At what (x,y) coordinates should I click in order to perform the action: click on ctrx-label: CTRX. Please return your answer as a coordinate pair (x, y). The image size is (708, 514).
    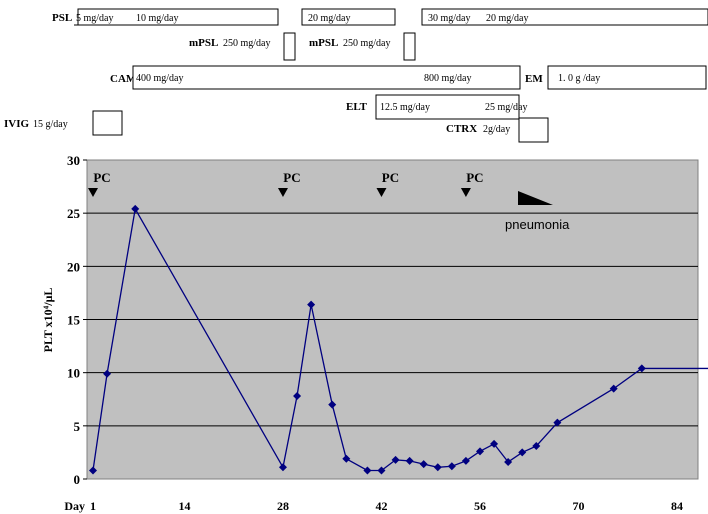
    Looking at the image, I should click on (461, 129).